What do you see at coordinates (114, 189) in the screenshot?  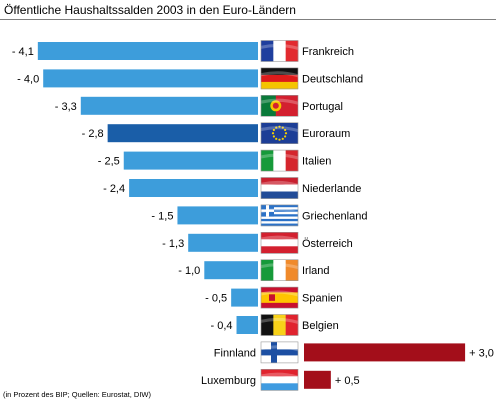 I see `value-label: - 2,4` at bounding box center [114, 189].